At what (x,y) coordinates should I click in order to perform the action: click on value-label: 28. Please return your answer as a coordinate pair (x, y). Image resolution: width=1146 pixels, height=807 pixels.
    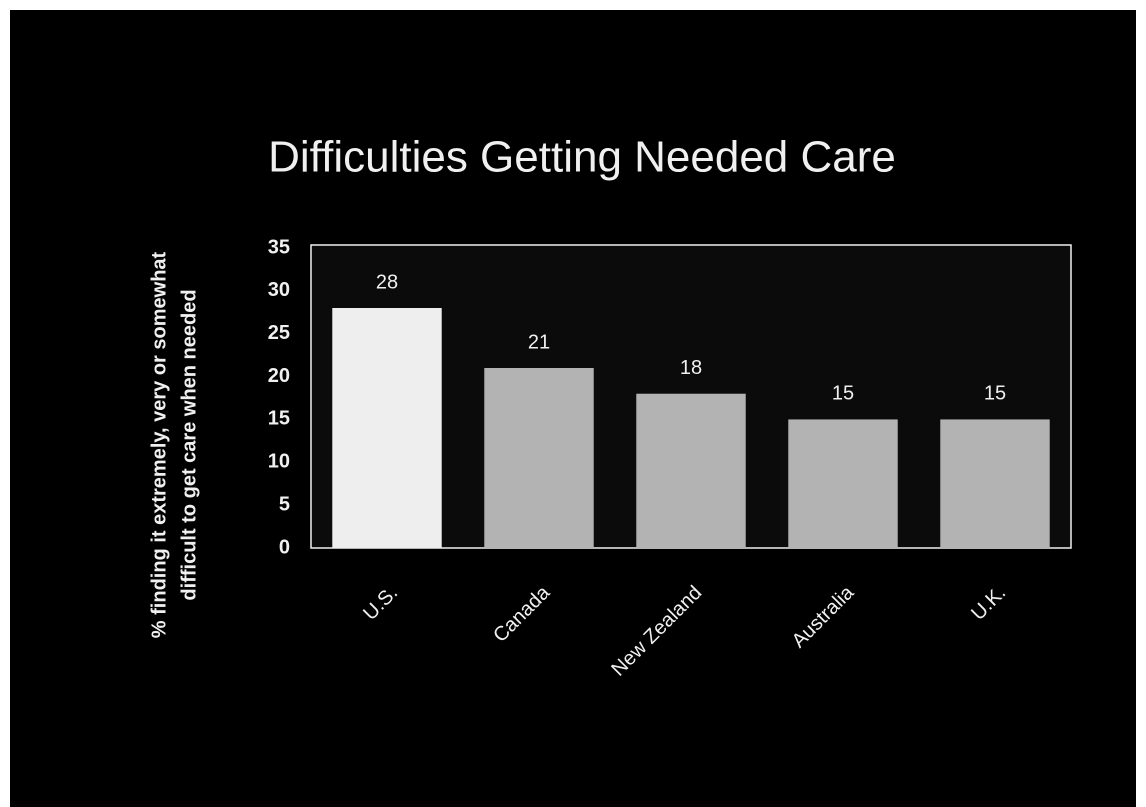
    Looking at the image, I should click on (387, 282).